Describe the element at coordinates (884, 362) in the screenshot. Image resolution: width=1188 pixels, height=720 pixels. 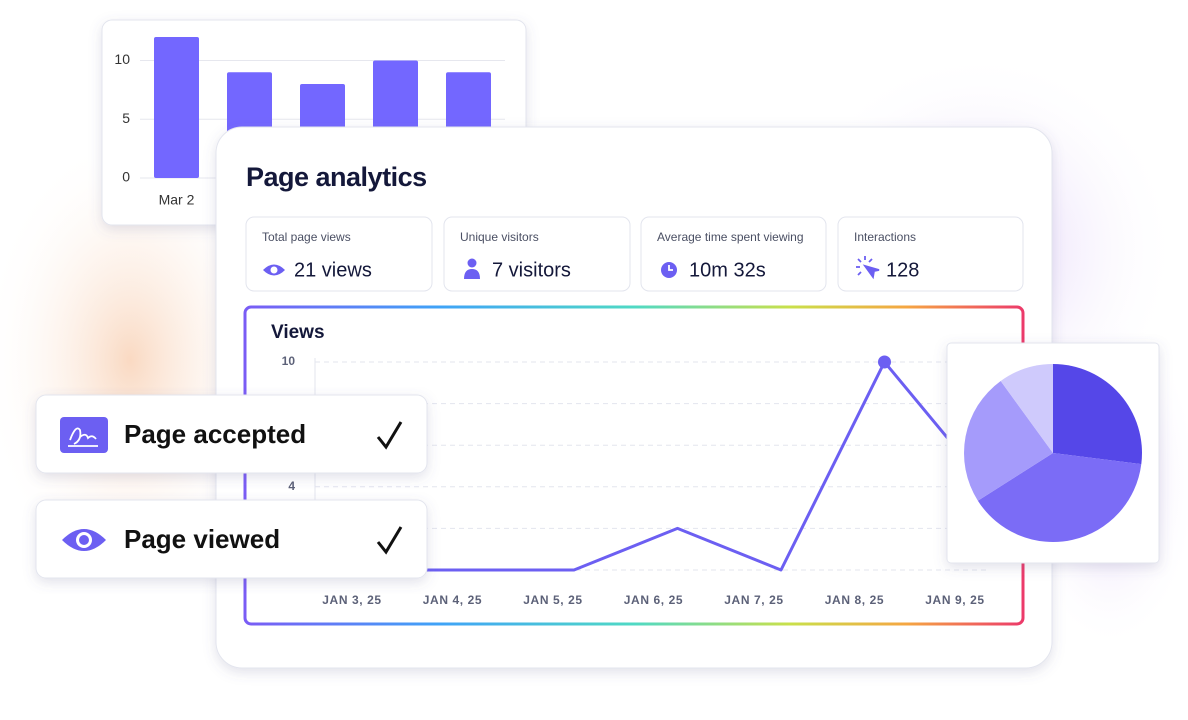
I see `peak-point` at that location.